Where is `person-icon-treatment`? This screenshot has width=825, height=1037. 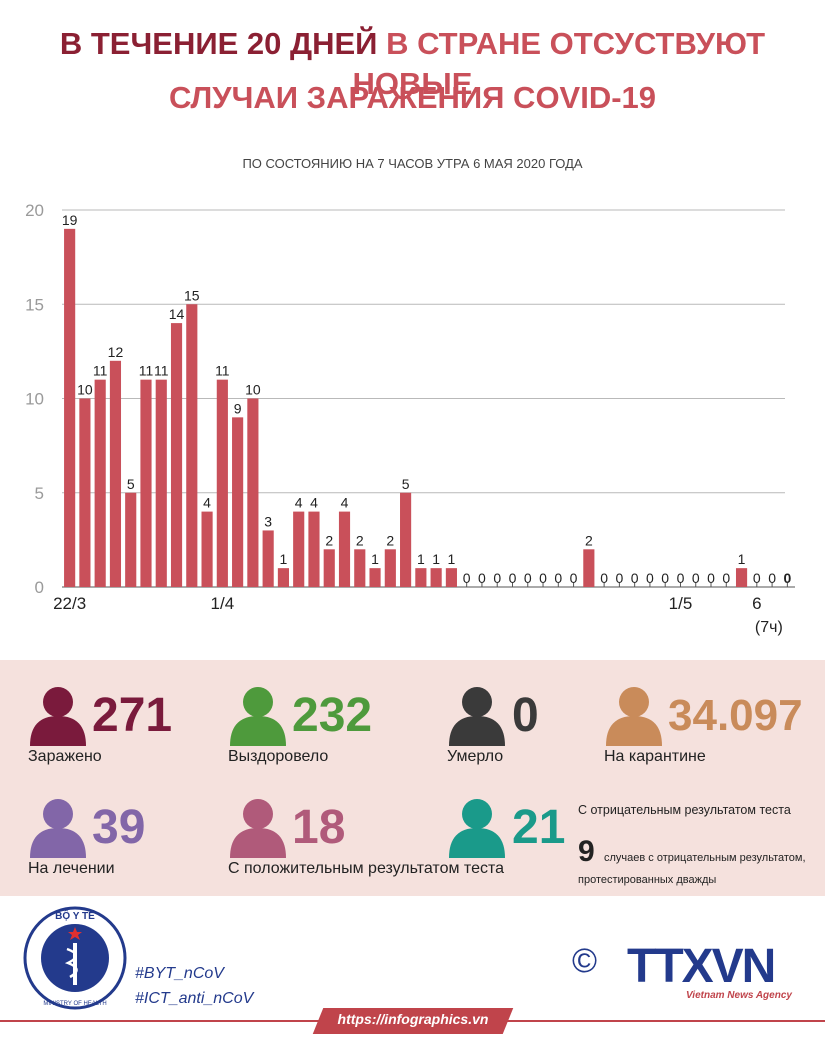 person-icon-treatment is located at coordinates (58, 828).